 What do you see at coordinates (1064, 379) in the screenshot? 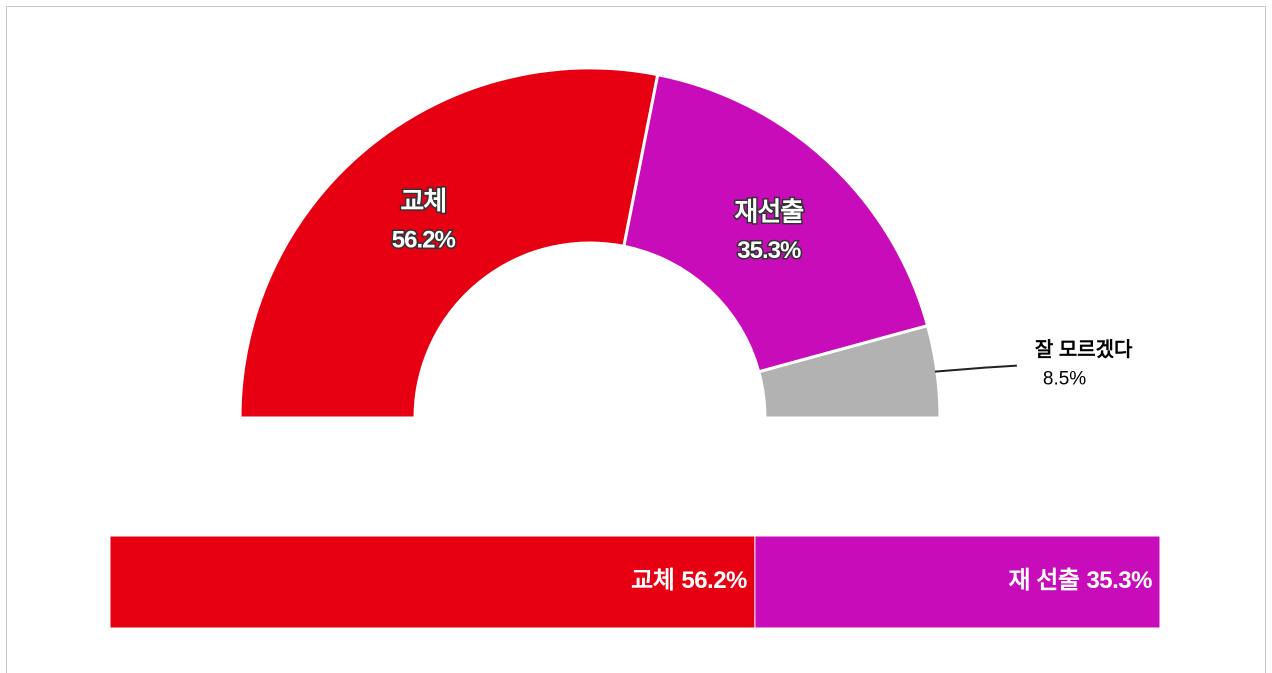
I see `segment-value-label: 8.5%` at bounding box center [1064, 379].